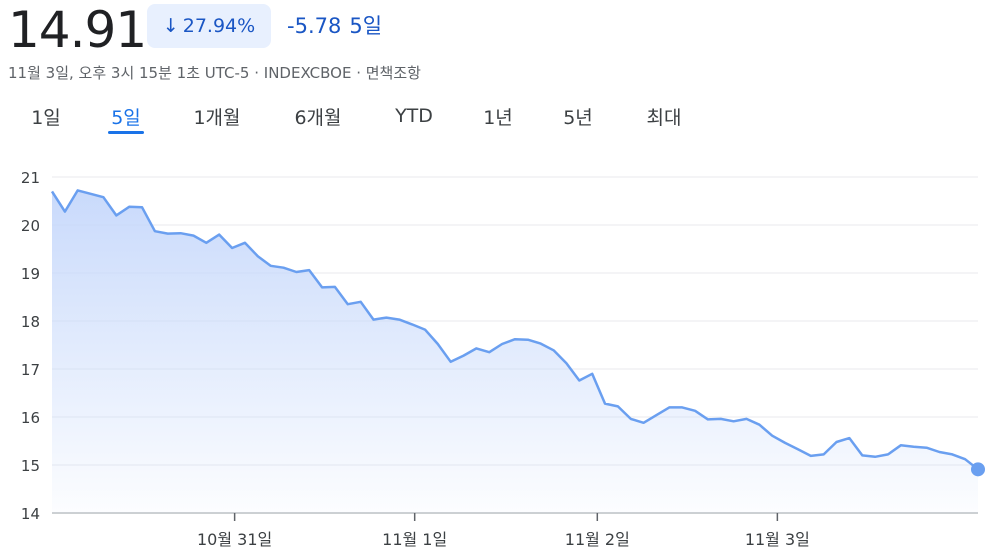 The width and height of the screenshot is (997, 553). I want to click on change-percent: 27.94%, so click(219, 26).